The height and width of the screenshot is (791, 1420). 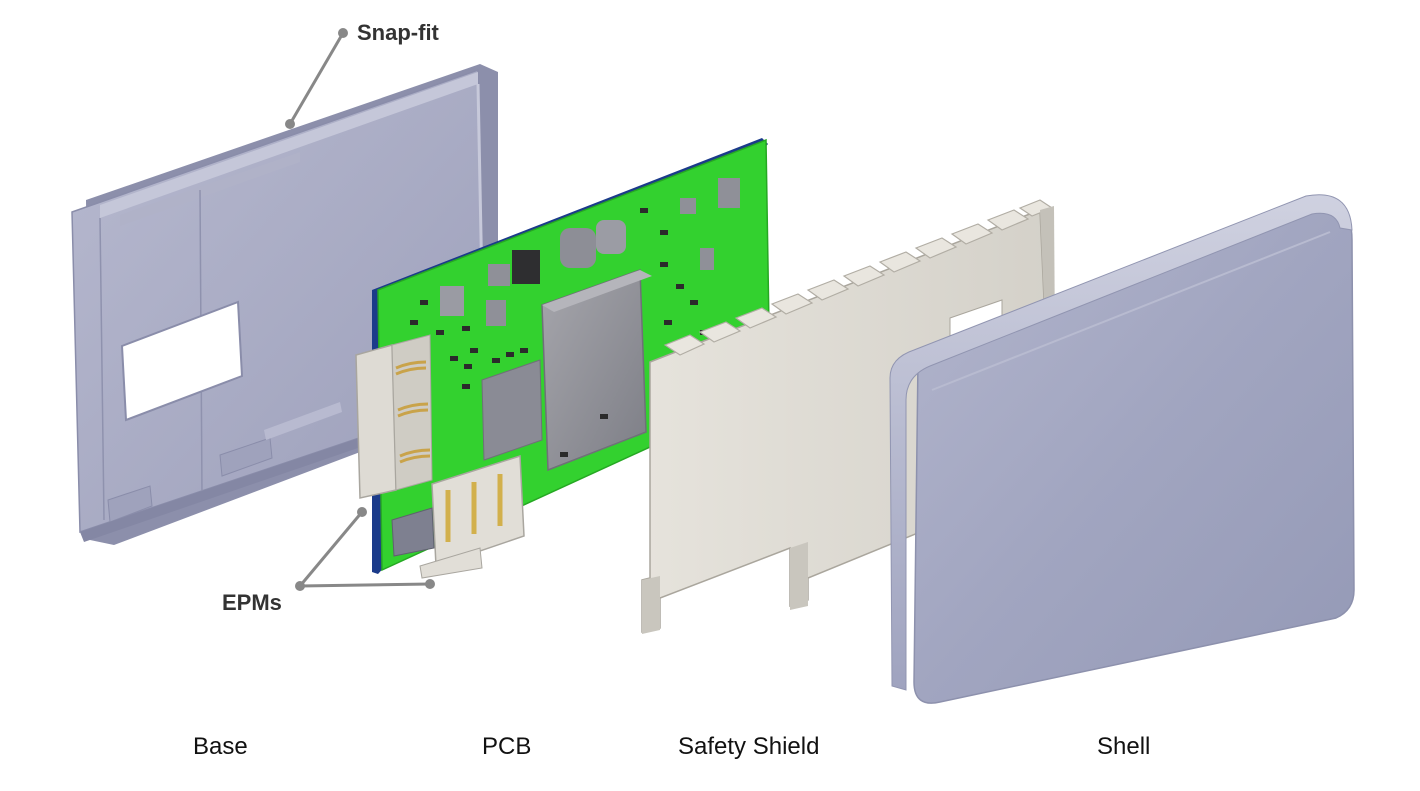 I want to click on snap-fit-leader, so click(x=316, y=78).